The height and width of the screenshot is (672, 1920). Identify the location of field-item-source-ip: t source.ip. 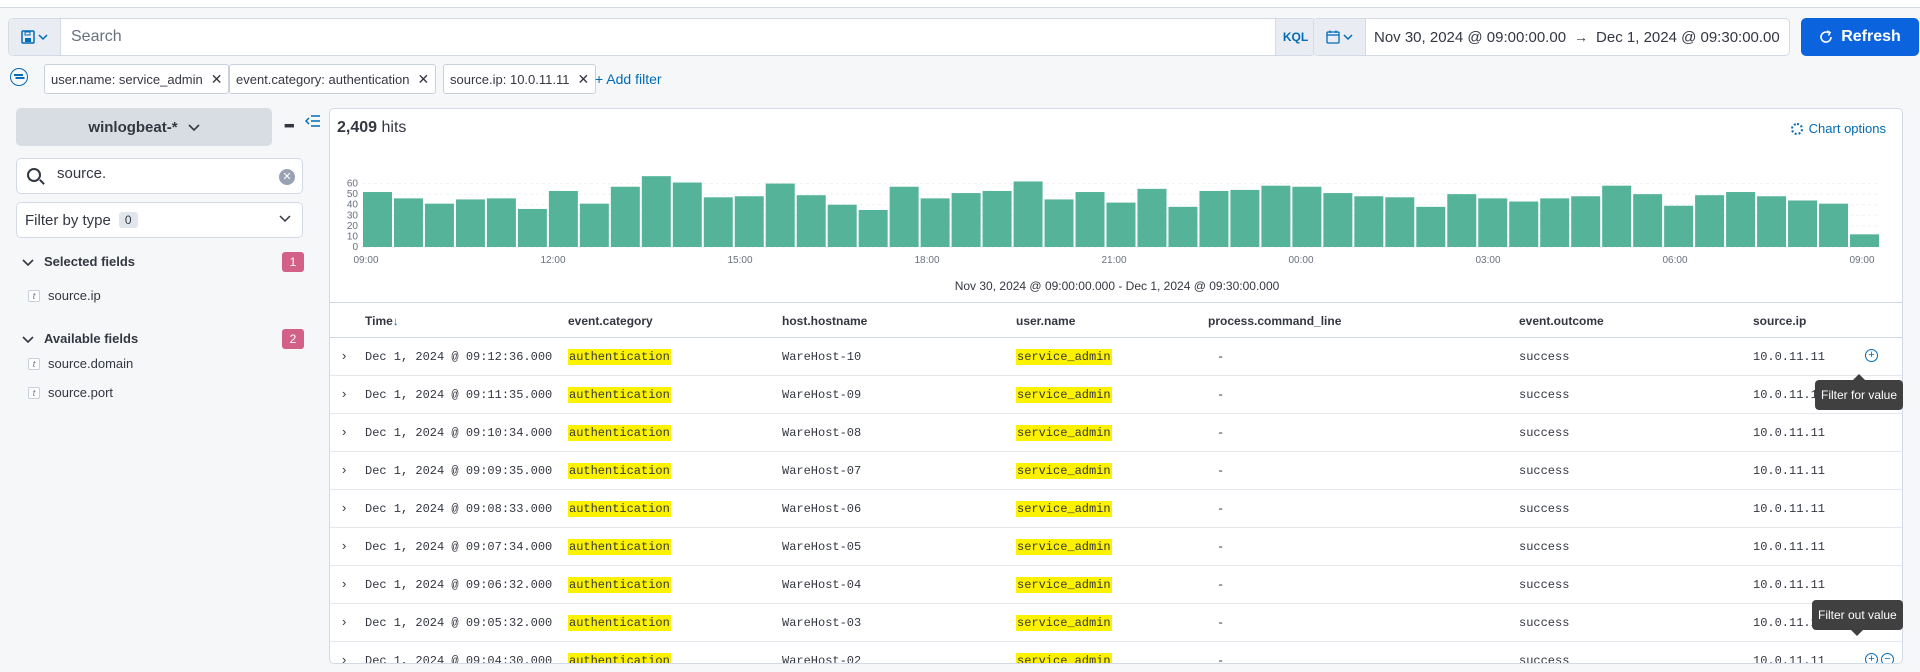
(64, 295).